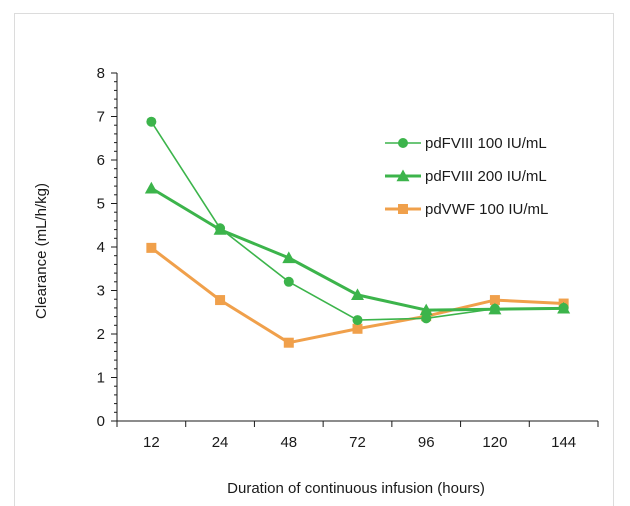 The image size is (630, 506). What do you see at coordinates (357, 442) in the screenshot?
I see `x-tick-label: 72` at bounding box center [357, 442].